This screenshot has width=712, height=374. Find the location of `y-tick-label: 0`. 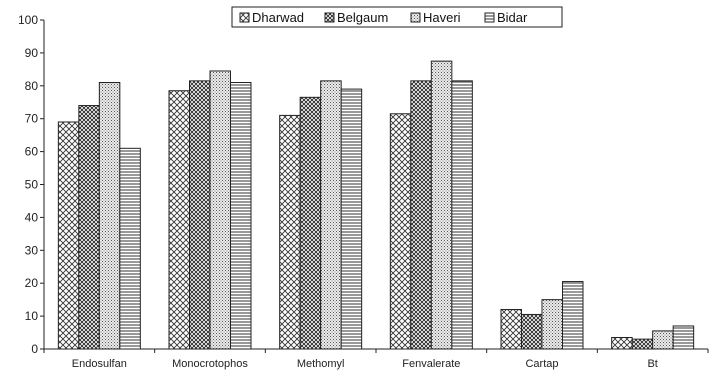

y-tick-label: 0 is located at coordinates (34, 349).